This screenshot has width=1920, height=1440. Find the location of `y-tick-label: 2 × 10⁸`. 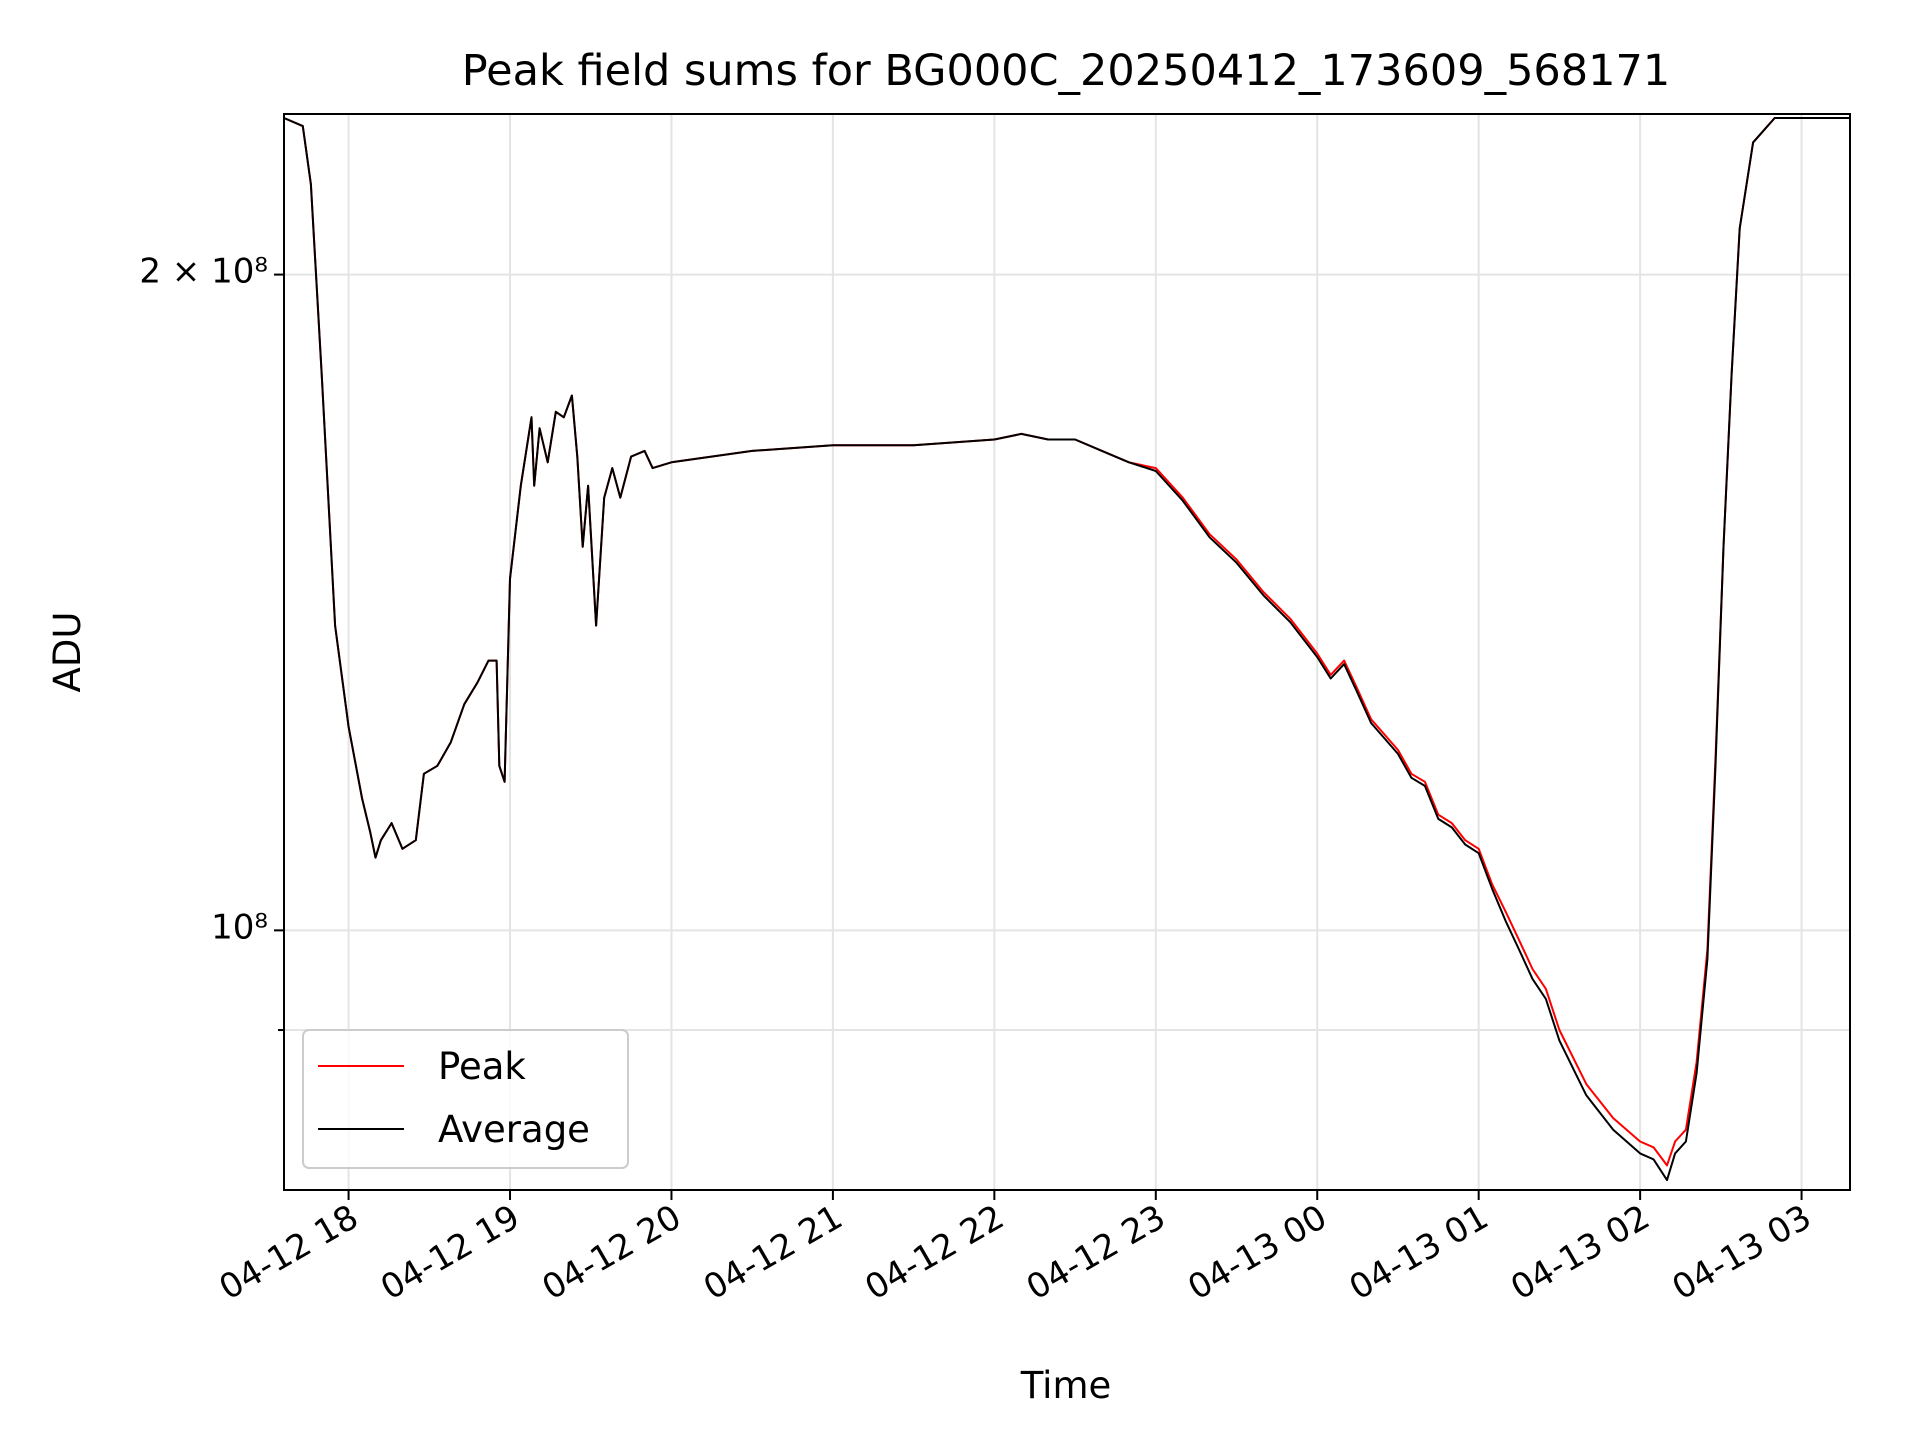

y-tick-label: 2 × 10⁸ is located at coordinates (203, 272).